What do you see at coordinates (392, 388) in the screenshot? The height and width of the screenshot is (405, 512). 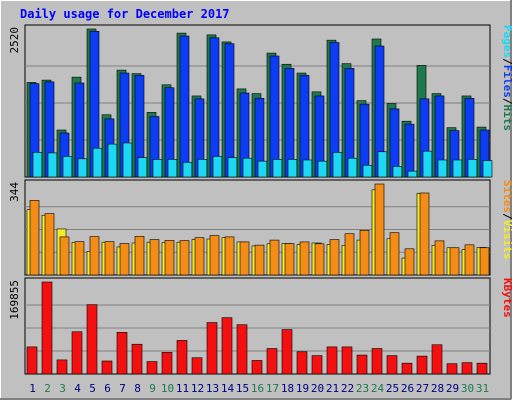 I see `x-tick-label: 25` at bounding box center [392, 388].